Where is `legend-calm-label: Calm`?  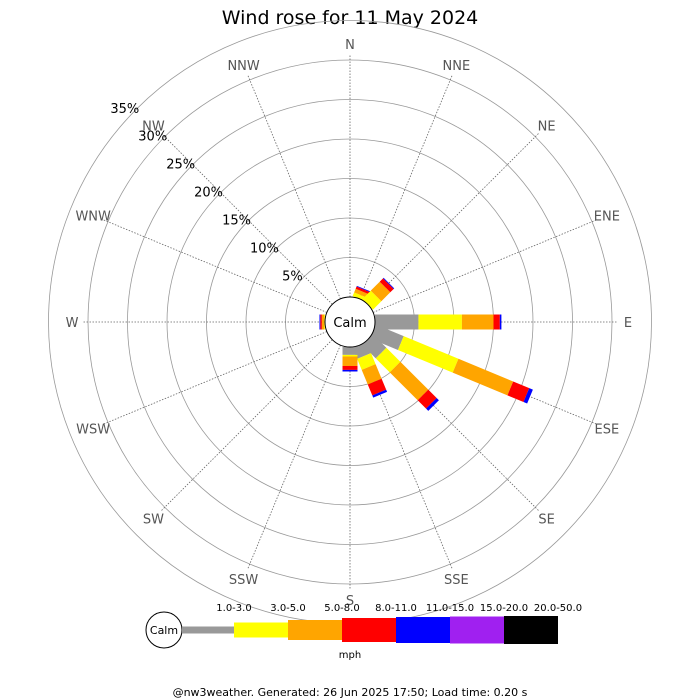 legend-calm-label: Calm is located at coordinates (164, 630).